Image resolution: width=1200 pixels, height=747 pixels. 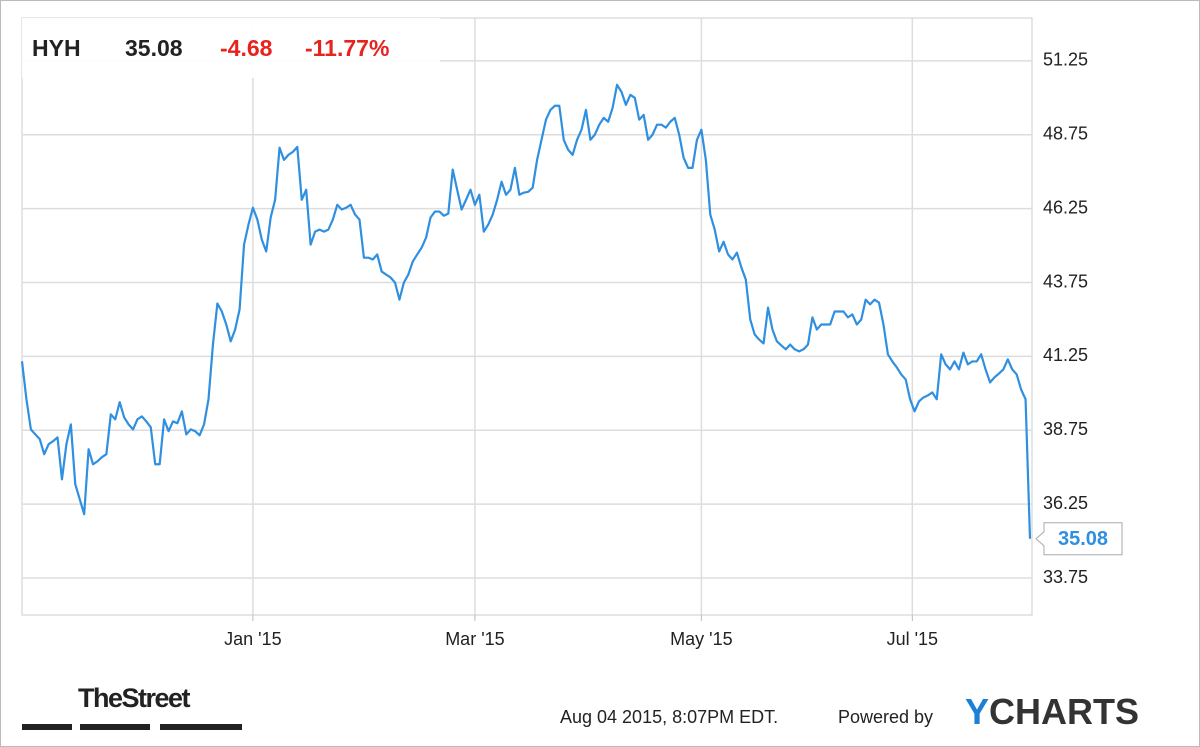 I want to click on last-value-label: 35.08, so click(x=1083, y=539).